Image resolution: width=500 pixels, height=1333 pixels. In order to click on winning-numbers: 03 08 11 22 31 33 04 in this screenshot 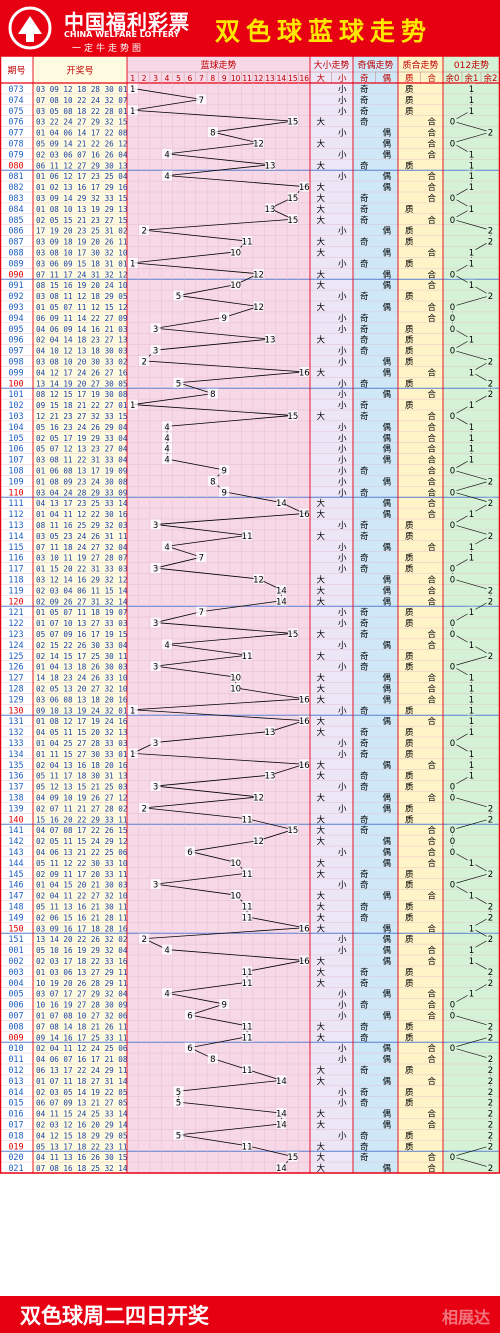, I will do `click(82, 460)`.